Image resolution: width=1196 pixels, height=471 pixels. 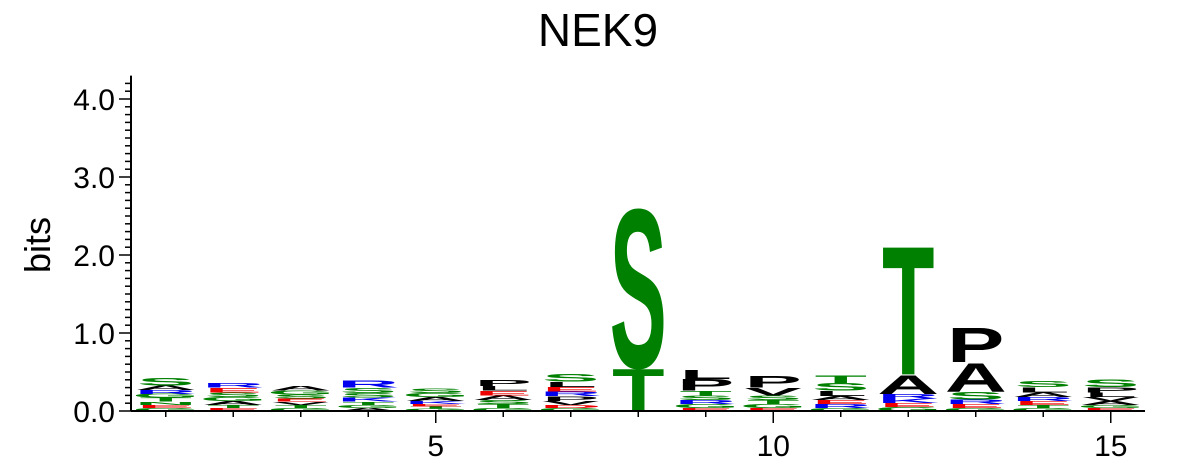 I want to click on logo-glyph-D: D, so click(x=571, y=406).